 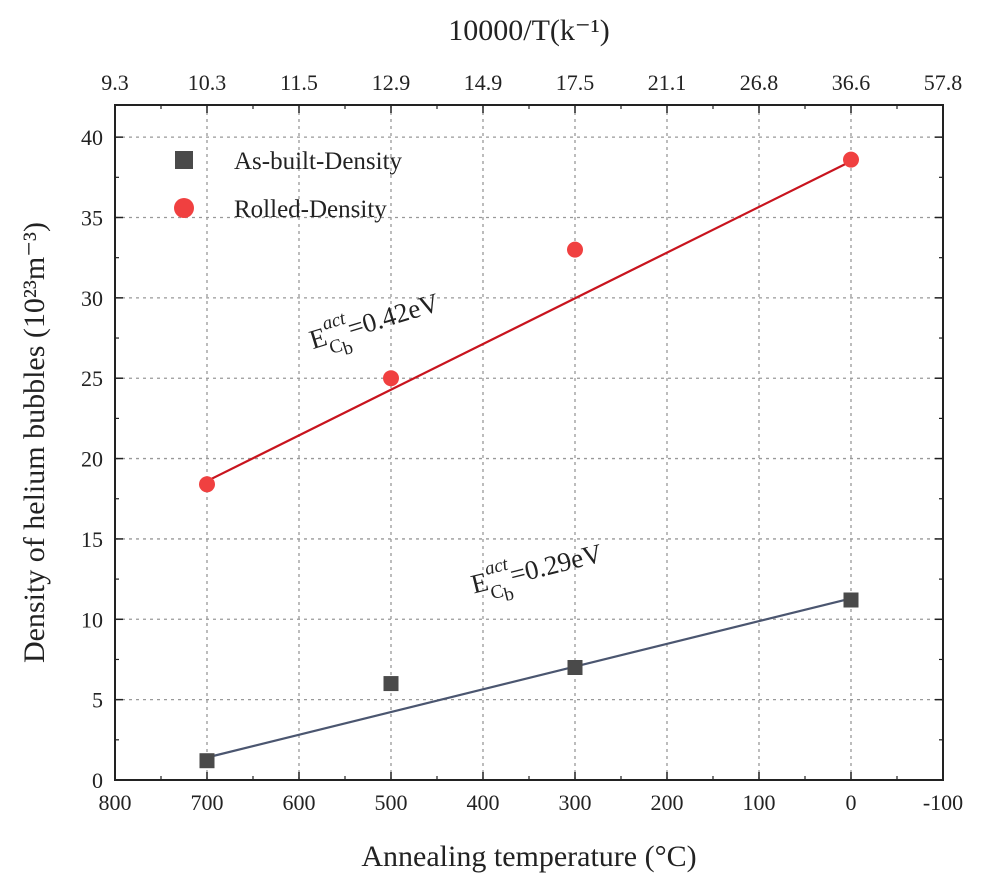 What do you see at coordinates (92, 539) in the screenshot?
I see `y-tick-label: 15` at bounding box center [92, 539].